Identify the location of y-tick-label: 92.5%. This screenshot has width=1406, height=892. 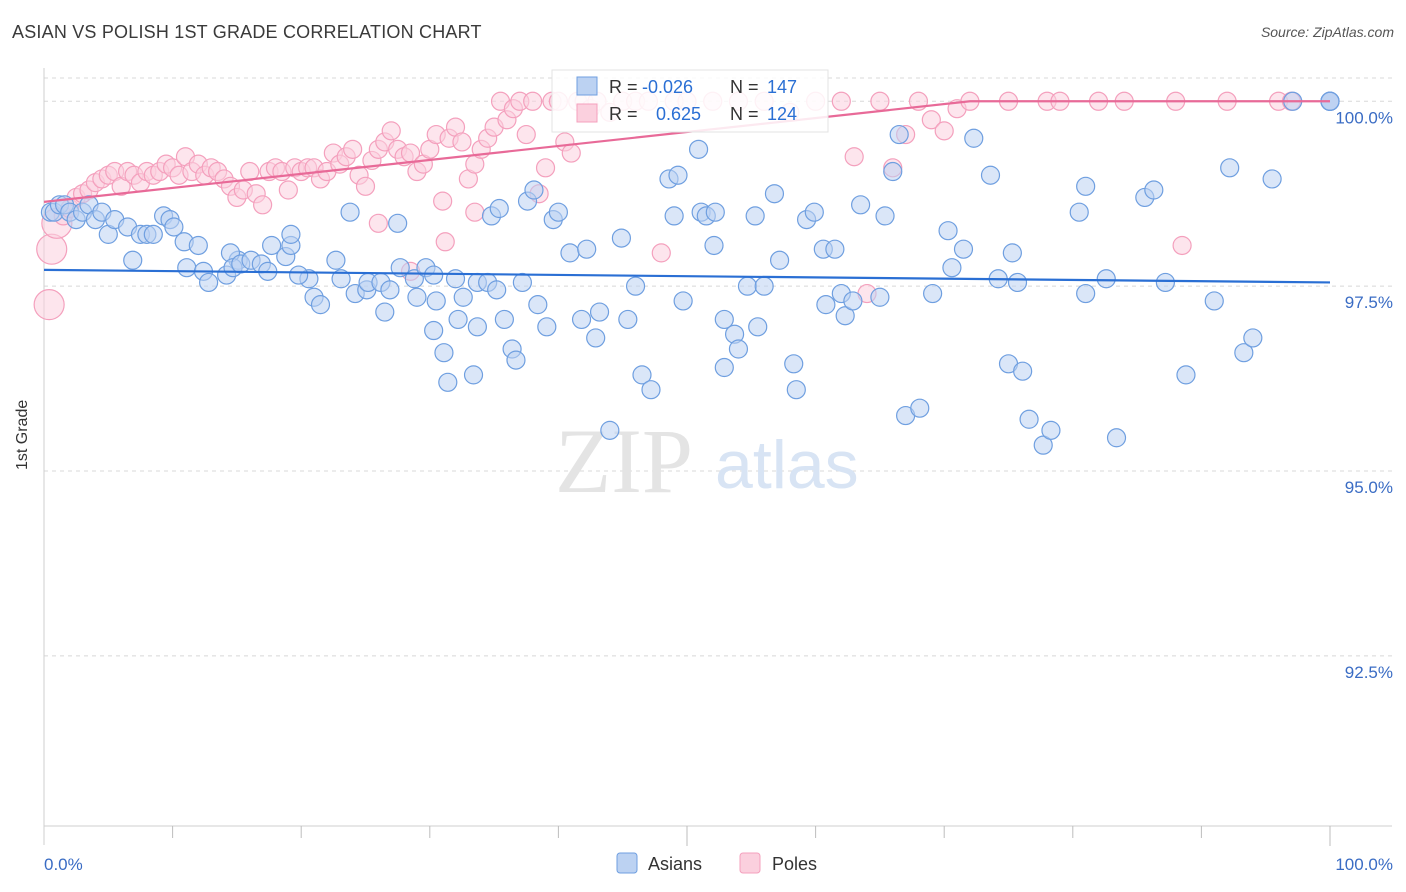
(1369, 672).